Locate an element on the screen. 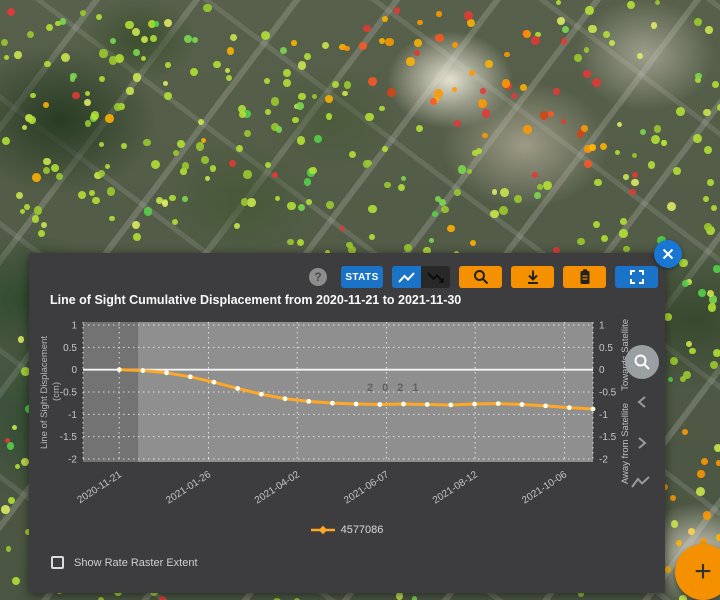 Image resolution: width=720 pixels, height=600 pixels. clipboard-button is located at coordinates (584, 277).